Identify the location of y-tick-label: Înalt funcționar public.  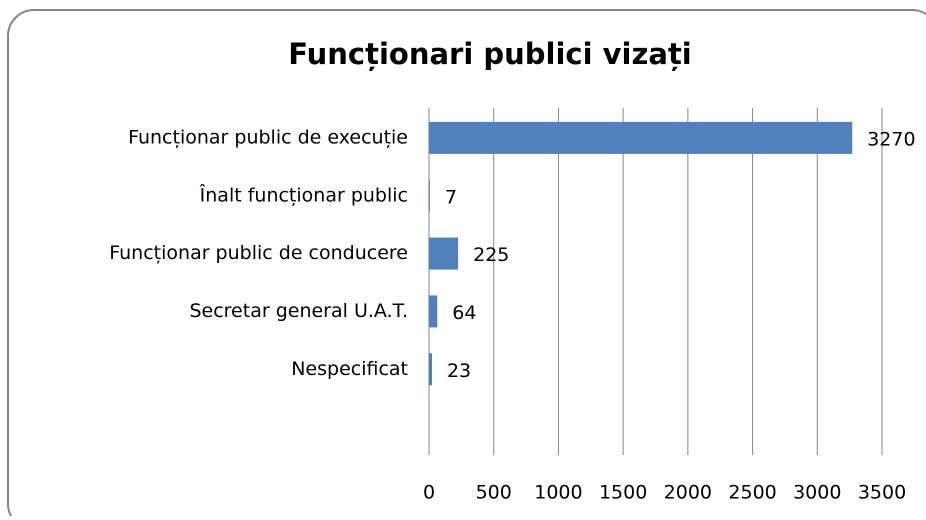
(303, 194).